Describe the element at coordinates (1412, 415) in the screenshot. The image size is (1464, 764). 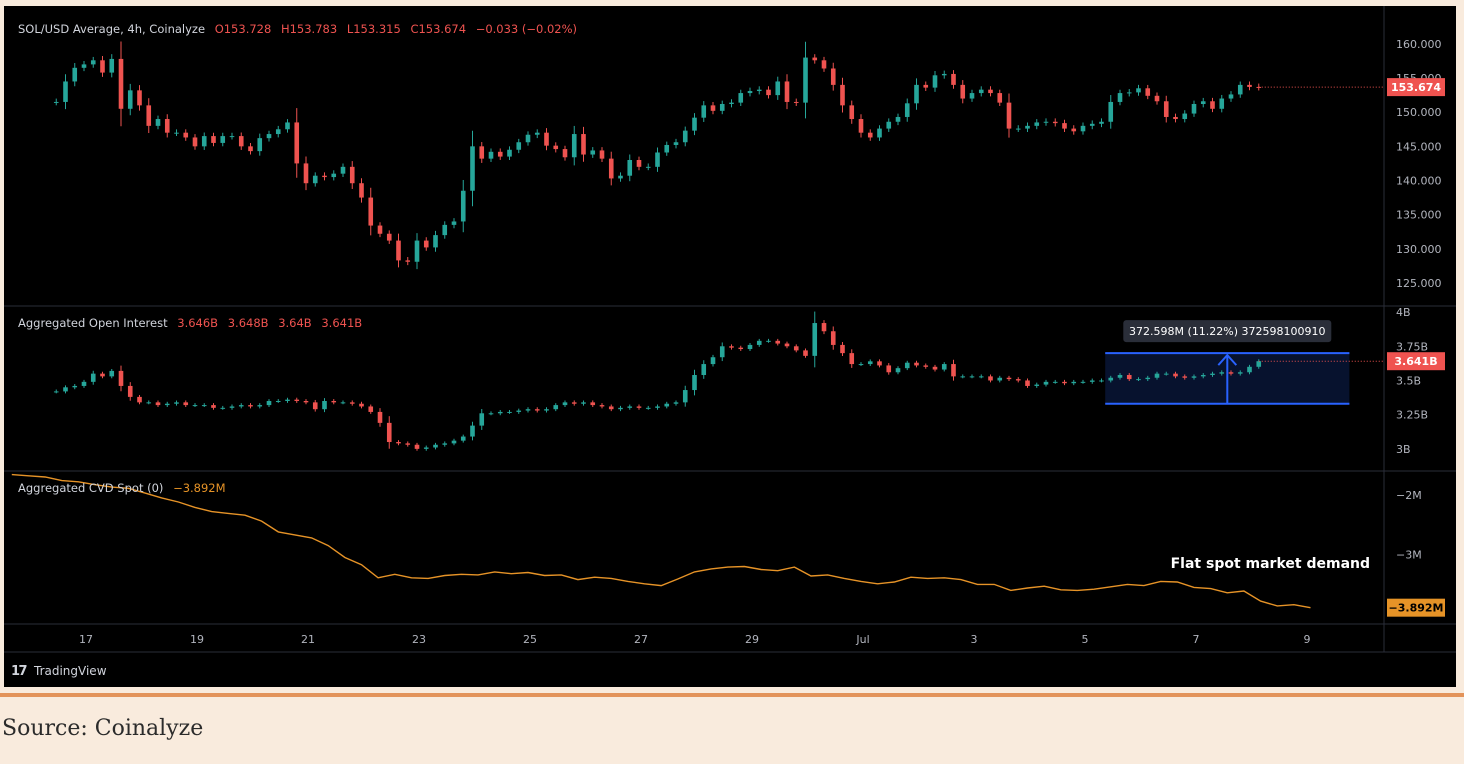
I see `y-tick-label: 3.25B` at that location.